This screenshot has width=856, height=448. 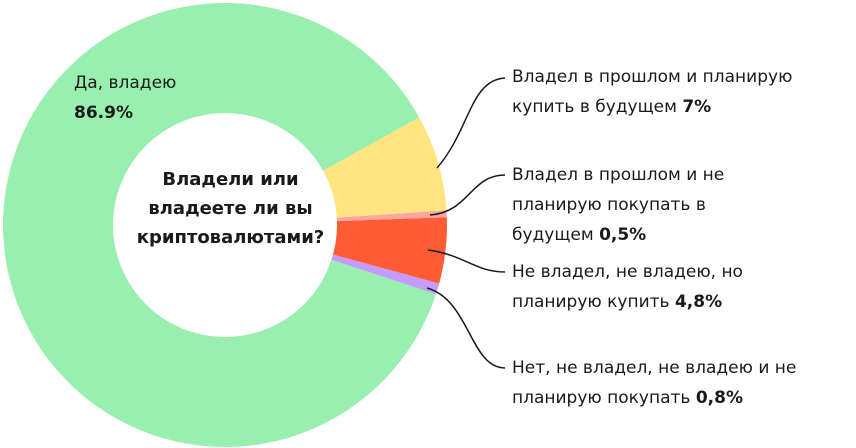 What do you see at coordinates (623, 235) in the screenshot?
I see `value-label: 0,5%` at bounding box center [623, 235].